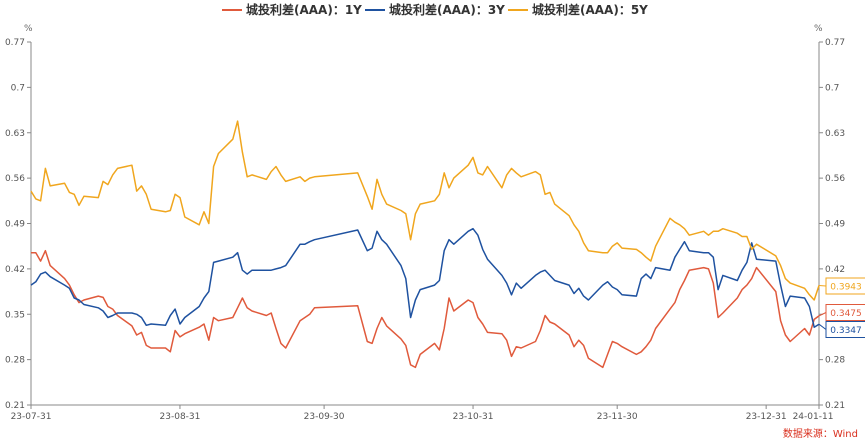  I want to click on end-label-value: 0.3475, so click(846, 314).